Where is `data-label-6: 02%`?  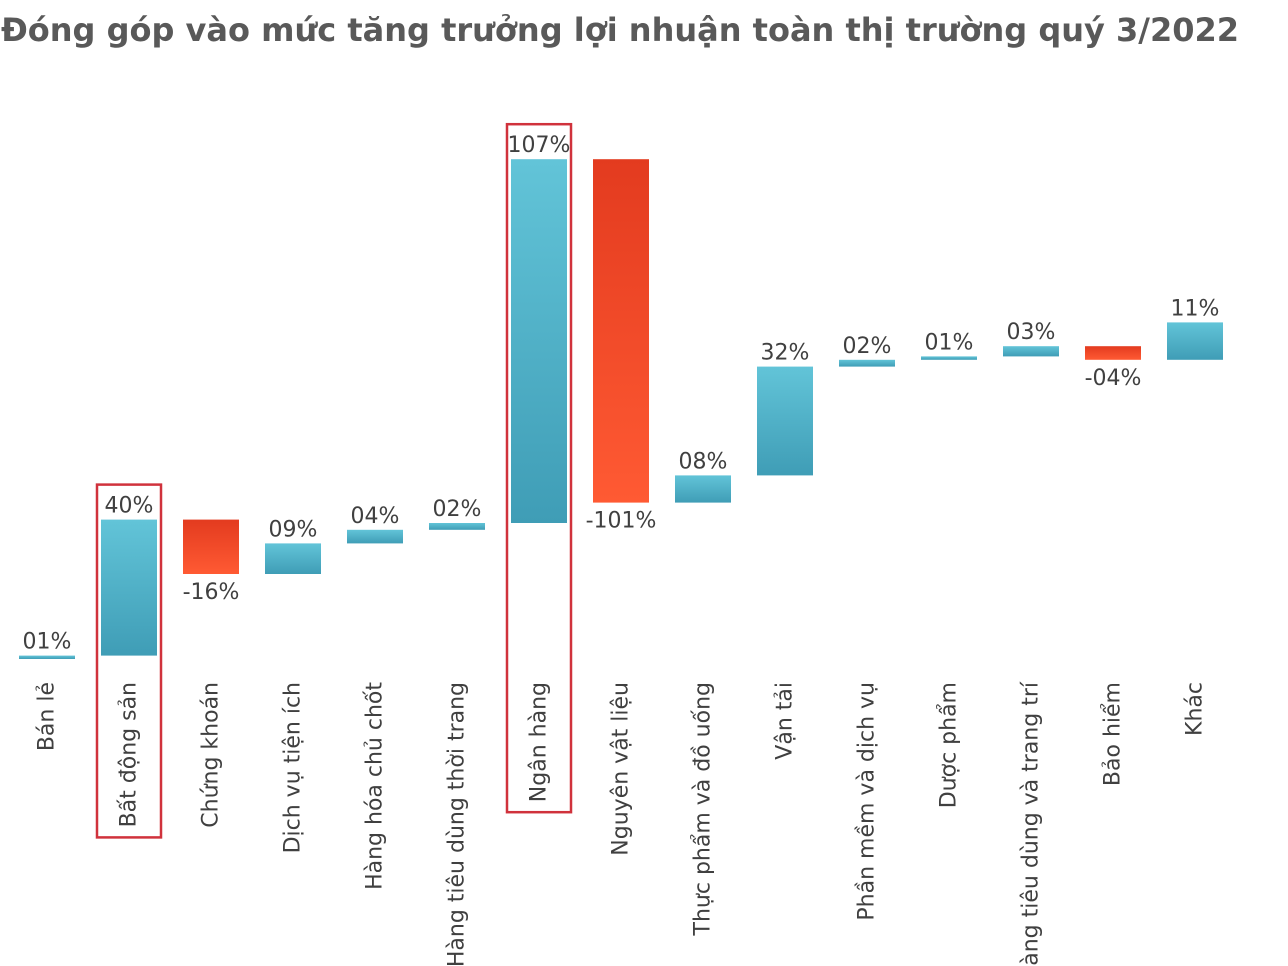 data-label-6: 02% is located at coordinates (457, 509).